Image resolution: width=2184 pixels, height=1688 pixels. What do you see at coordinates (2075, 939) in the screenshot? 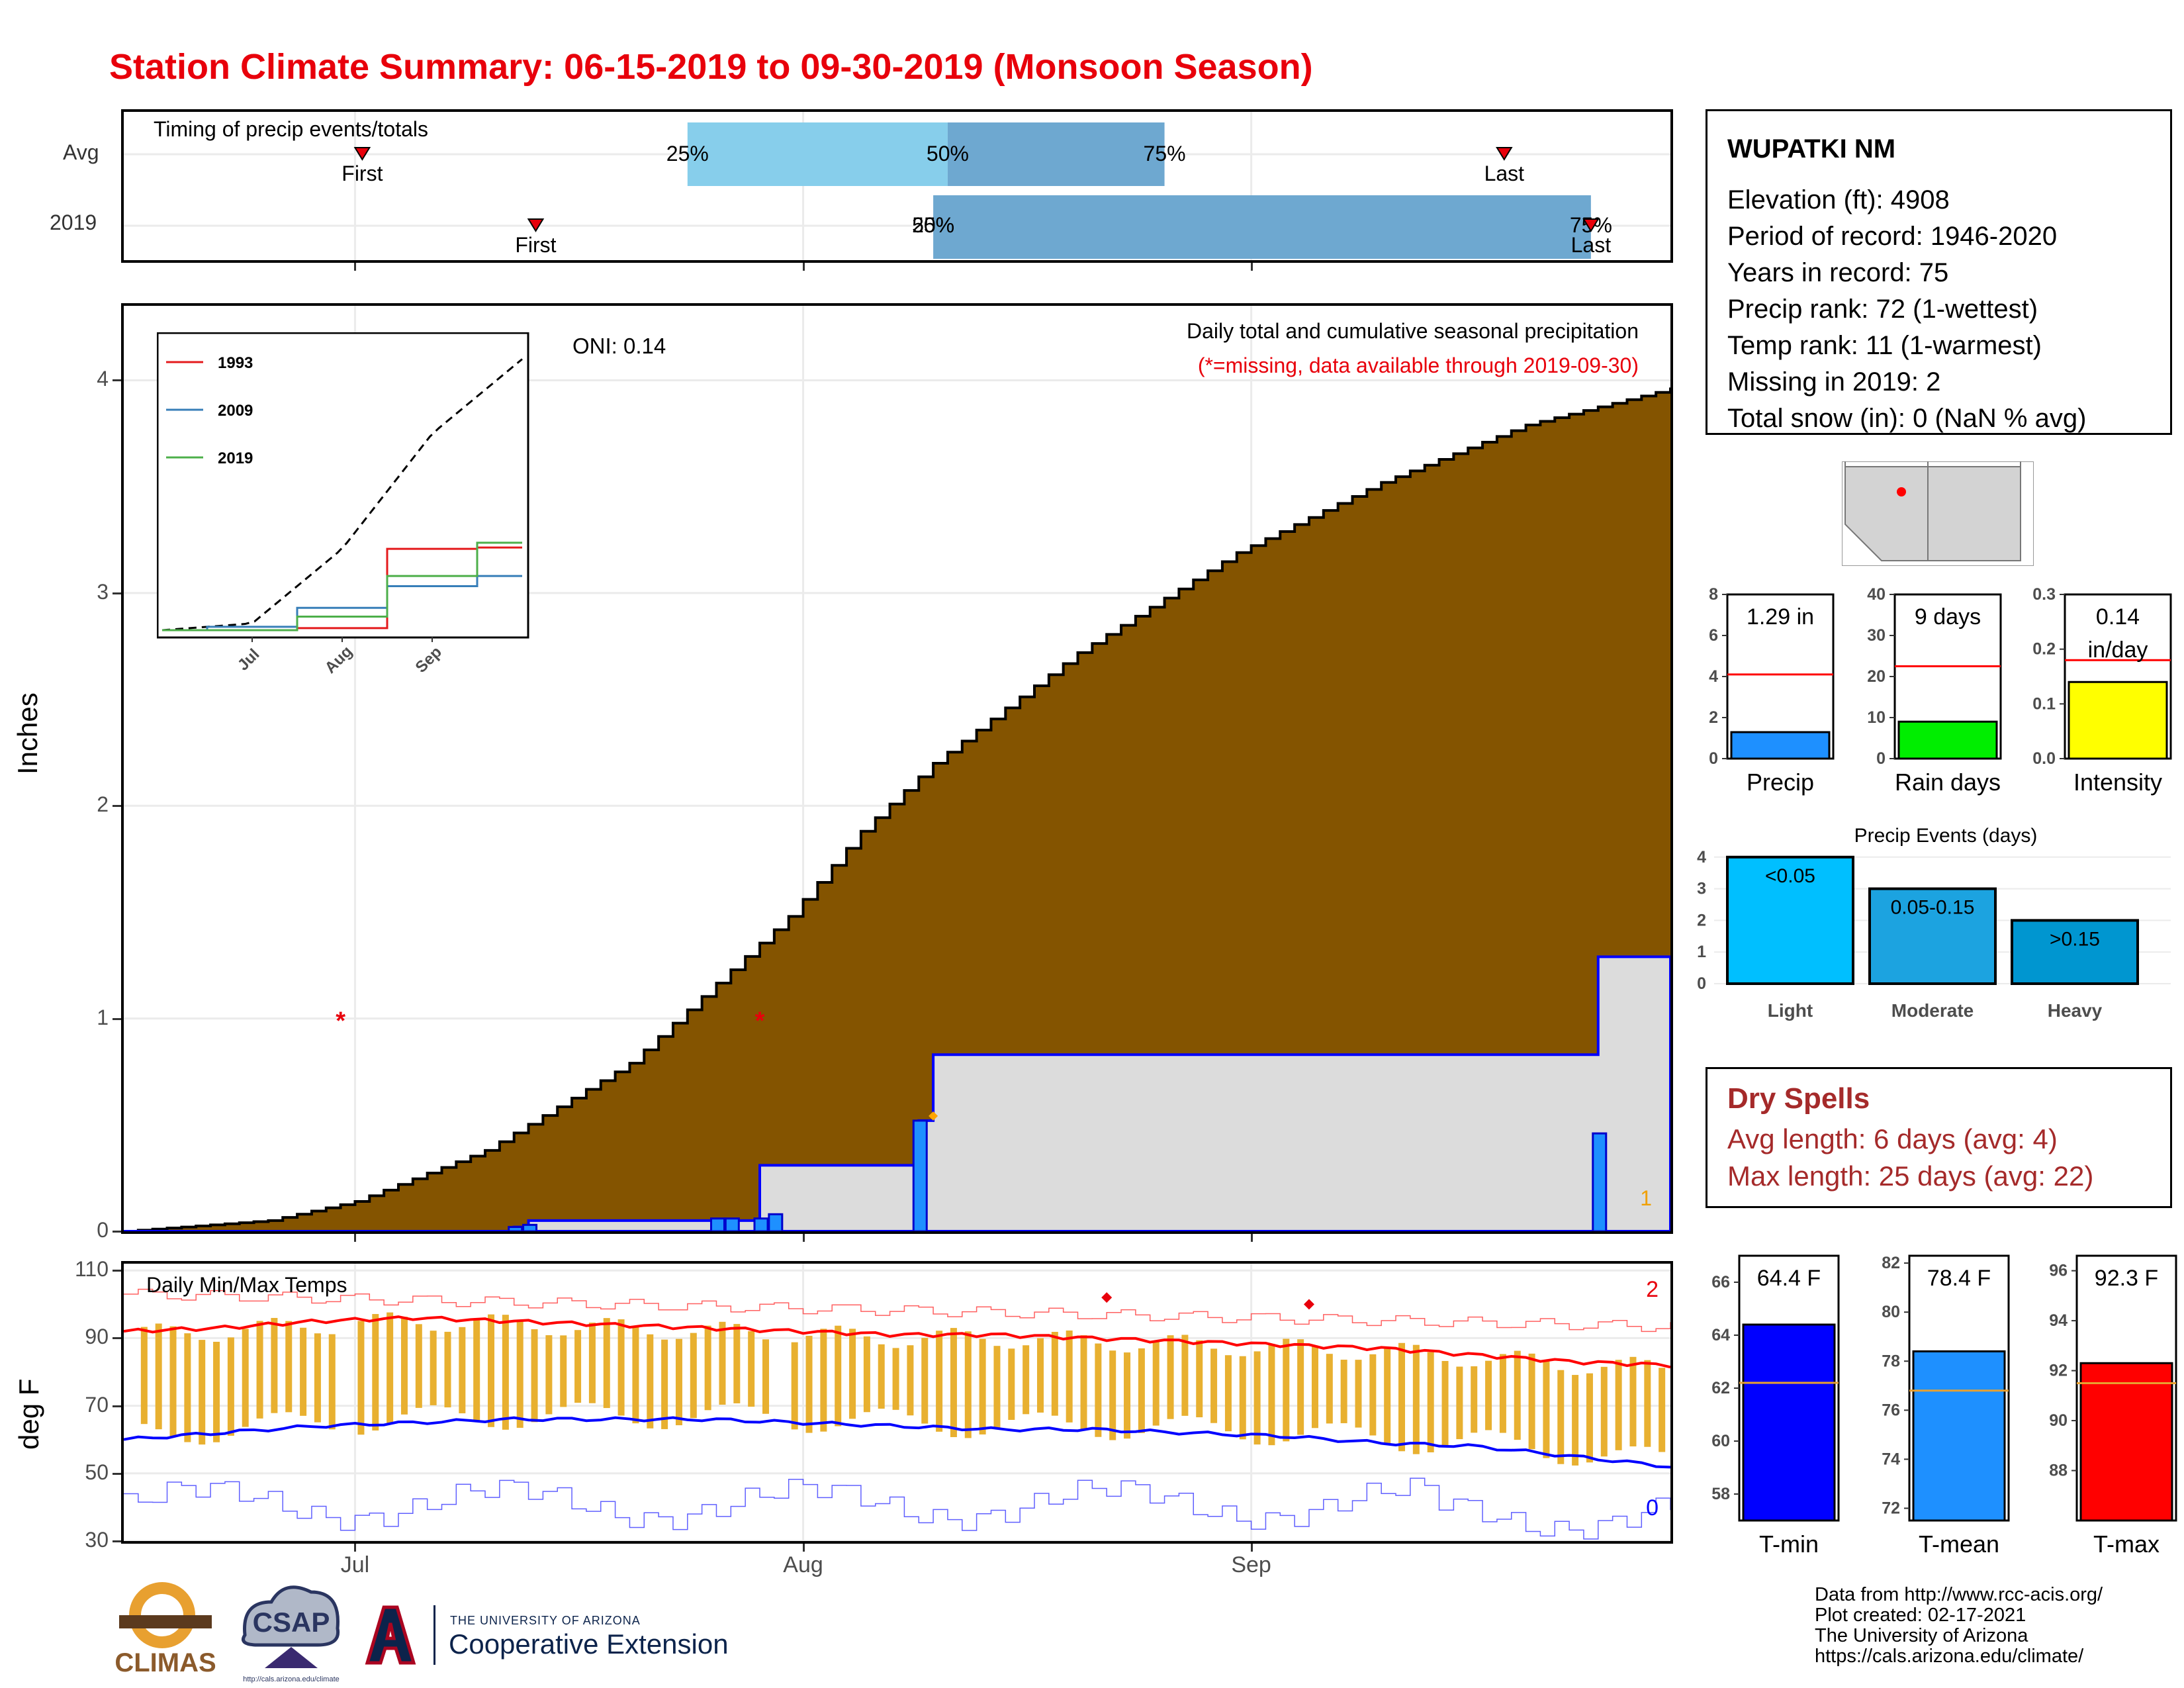
I see `events-bar-label: >0.15` at bounding box center [2075, 939].